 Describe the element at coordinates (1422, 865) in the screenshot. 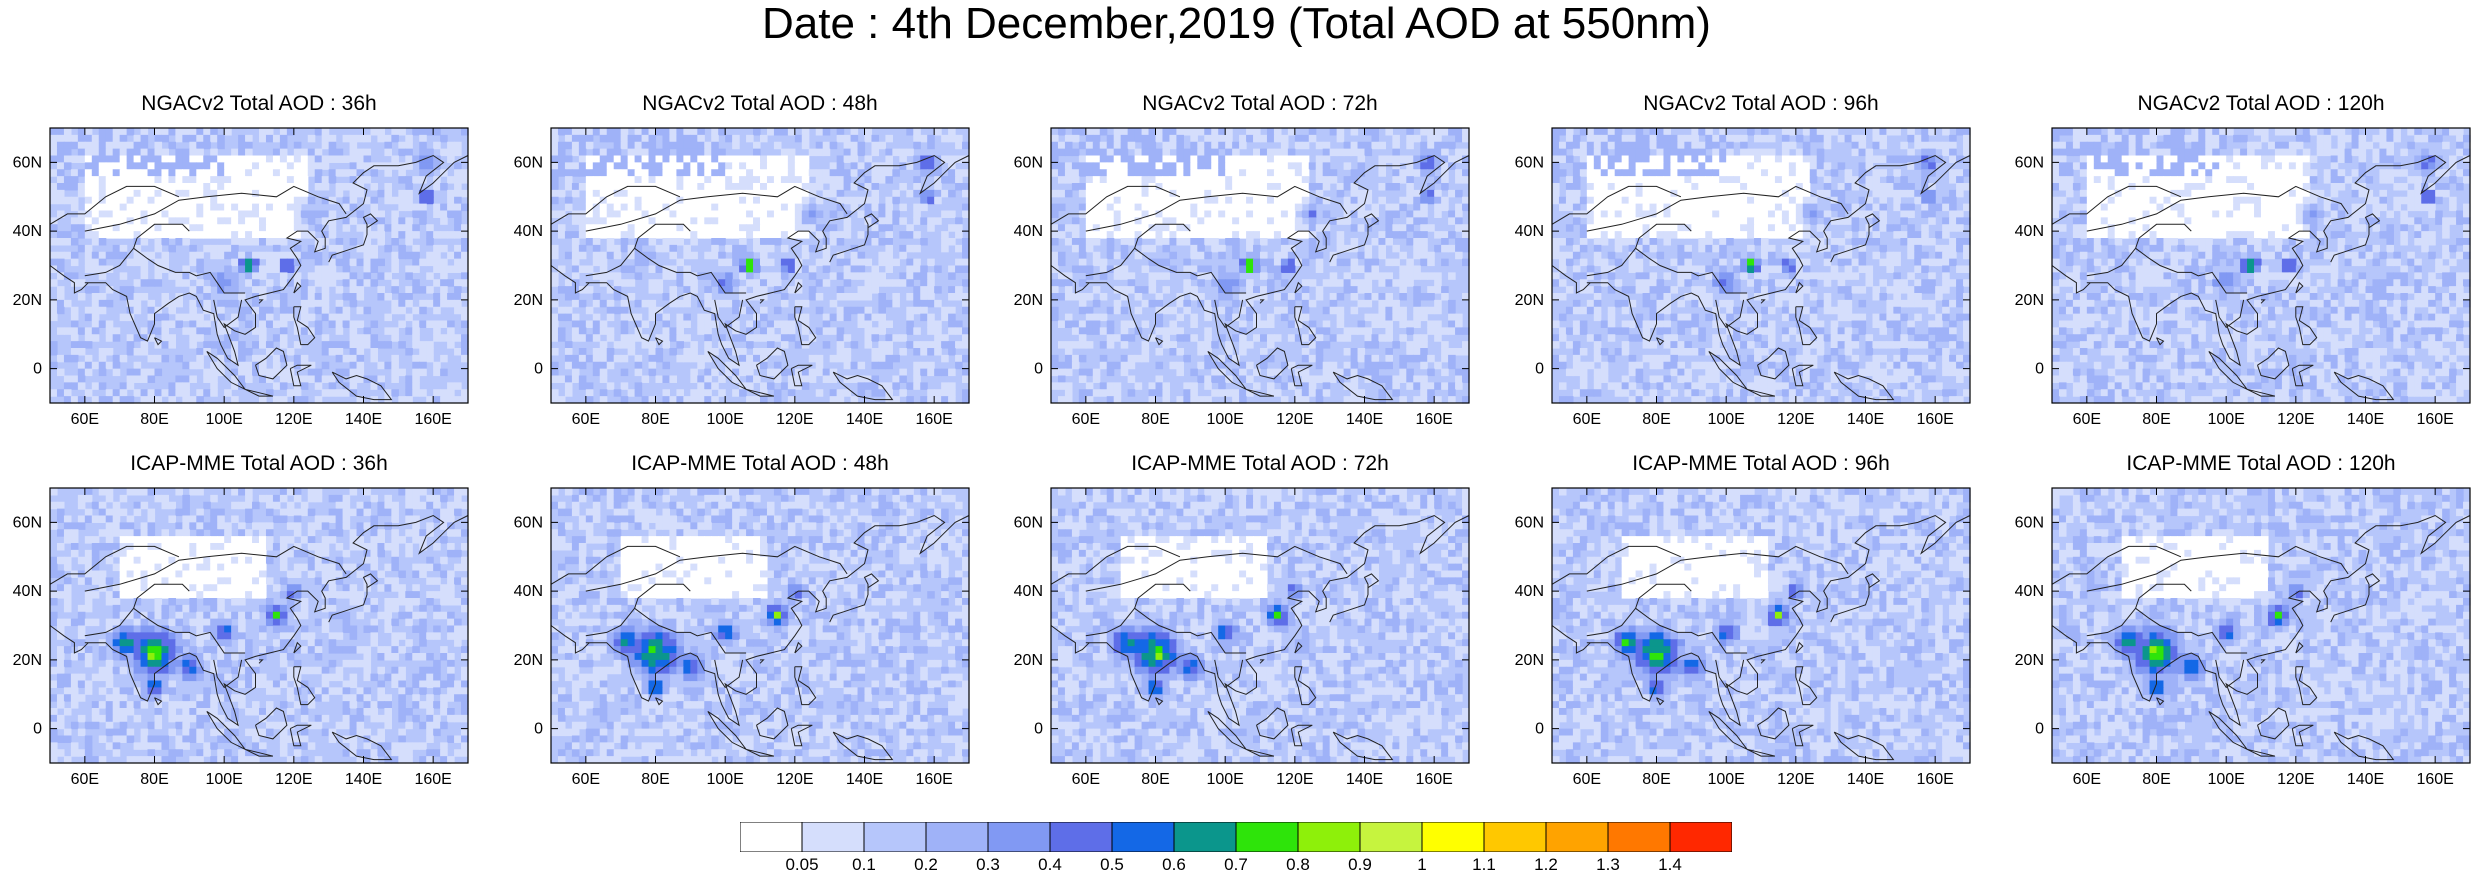

I see `colorbar-label: 1` at that location.